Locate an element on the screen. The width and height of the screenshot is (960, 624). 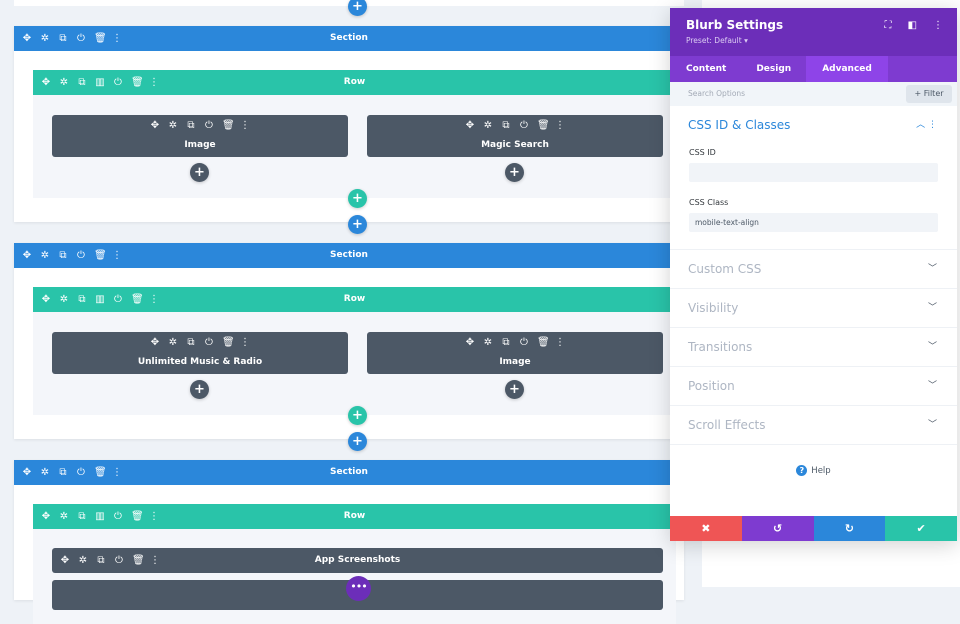
redo-button: ↻ is located at coordinates (849, 528).